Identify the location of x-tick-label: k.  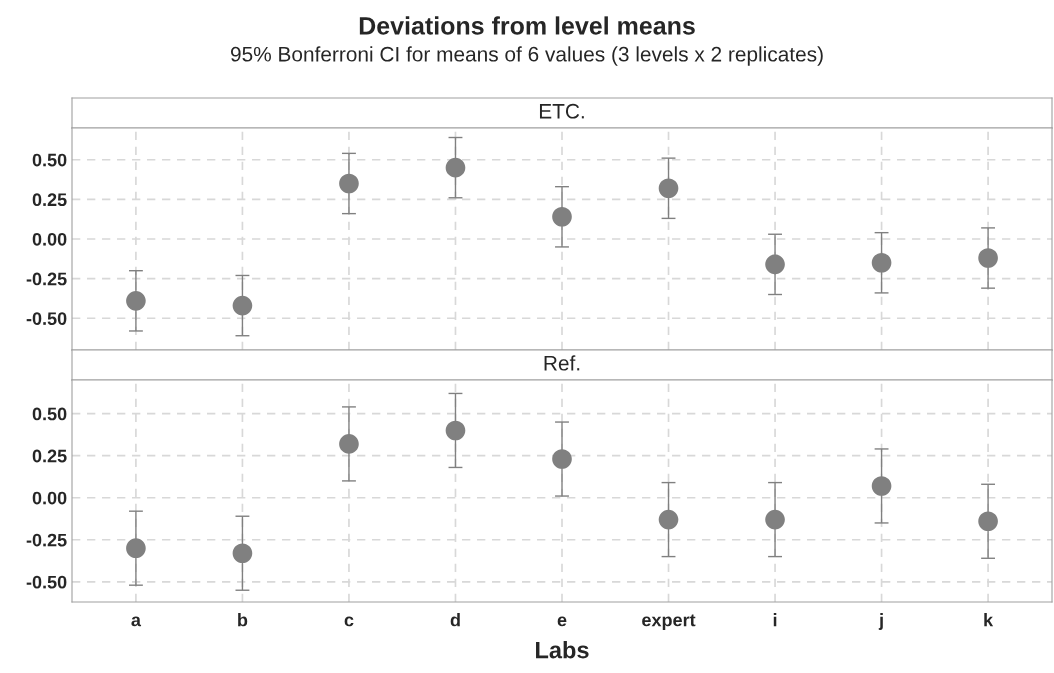
(989, 620).